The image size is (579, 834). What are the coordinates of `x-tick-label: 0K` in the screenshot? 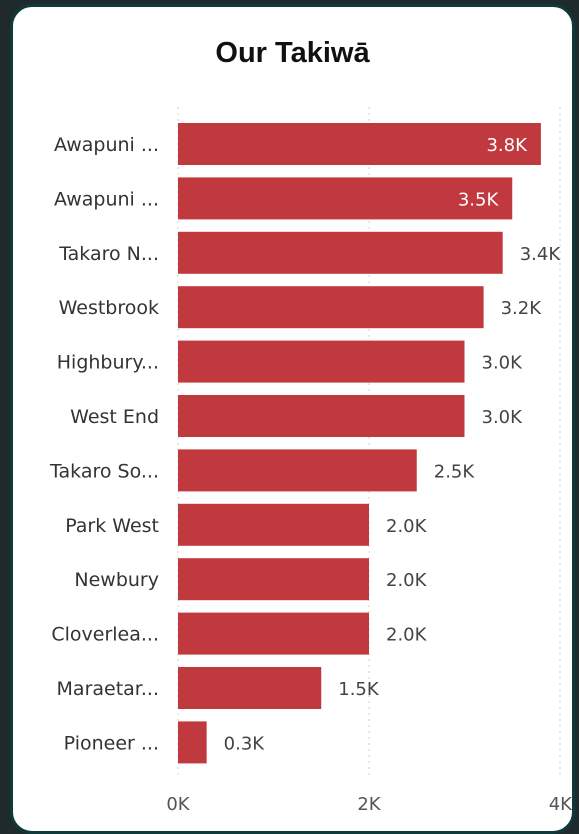 It's located at (178, 804).